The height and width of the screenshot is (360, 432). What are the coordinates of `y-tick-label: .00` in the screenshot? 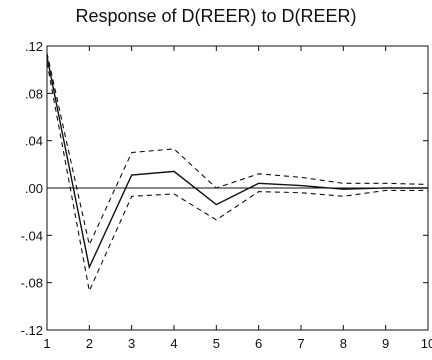 It's located at (34, 188).